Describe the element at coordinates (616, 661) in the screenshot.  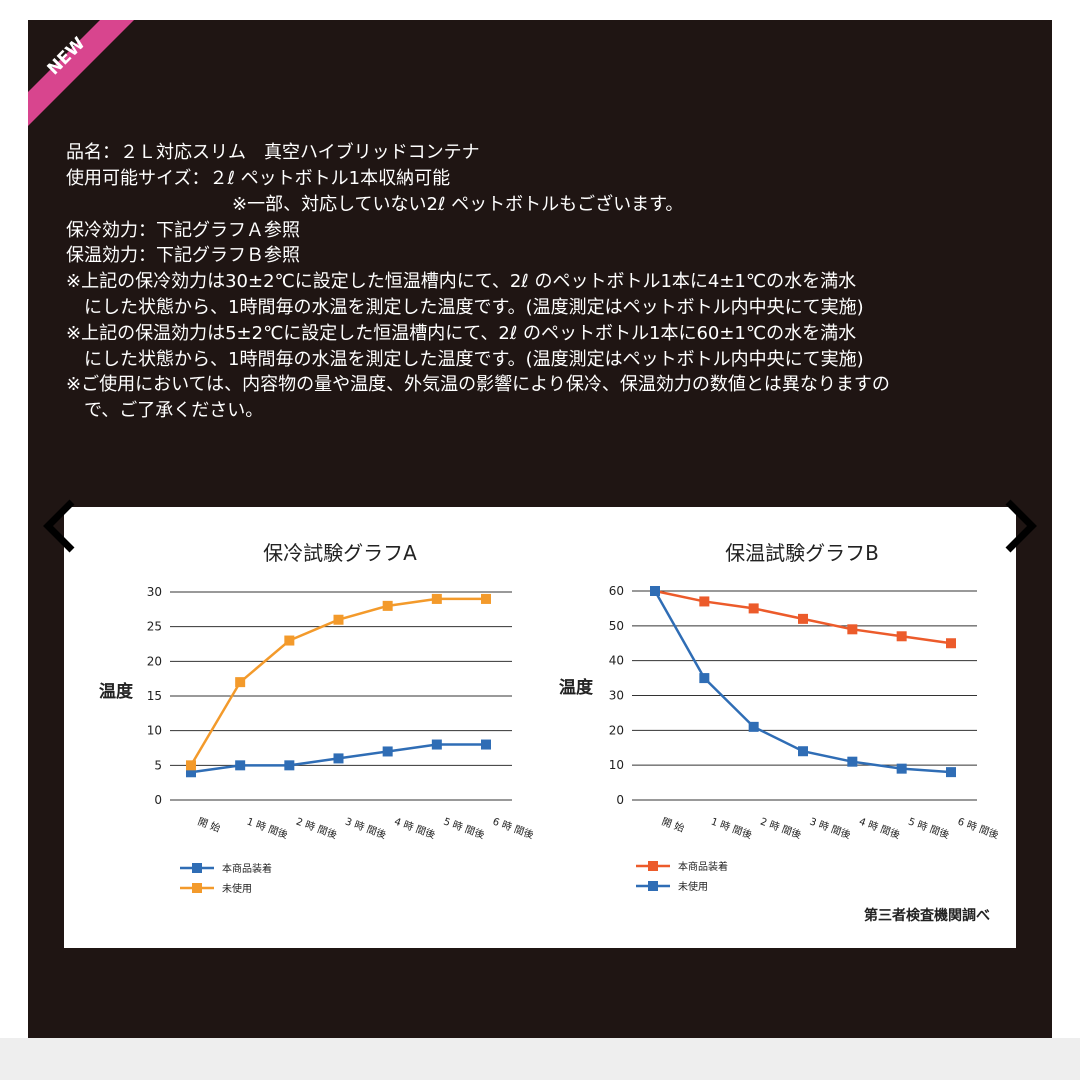
I see `y-tick-label: 40` at that location.